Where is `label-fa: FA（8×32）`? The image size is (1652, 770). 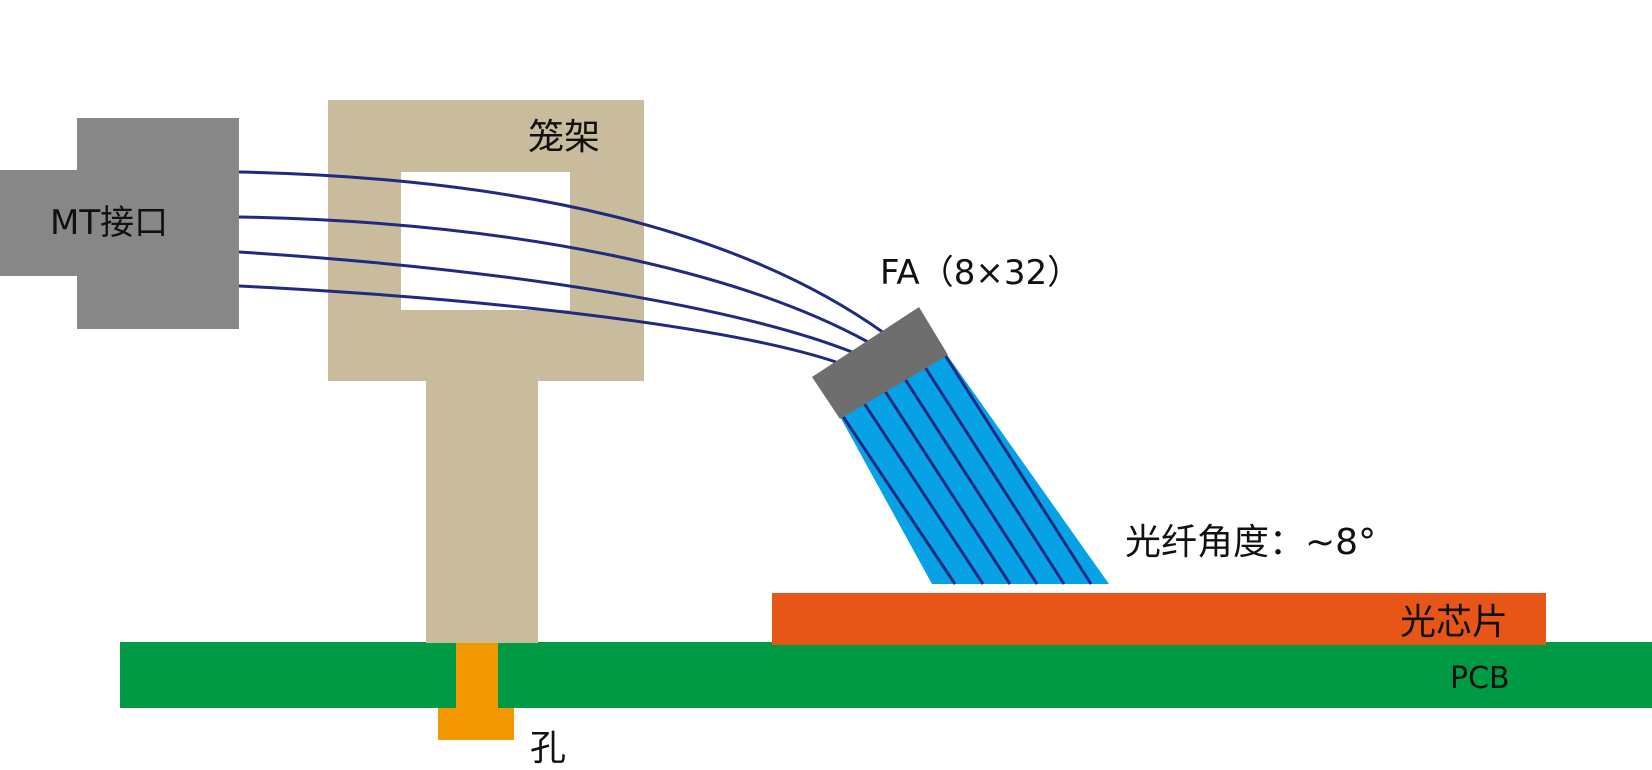 label-fa: FA（8×32） is located at coordinates (980, 273).